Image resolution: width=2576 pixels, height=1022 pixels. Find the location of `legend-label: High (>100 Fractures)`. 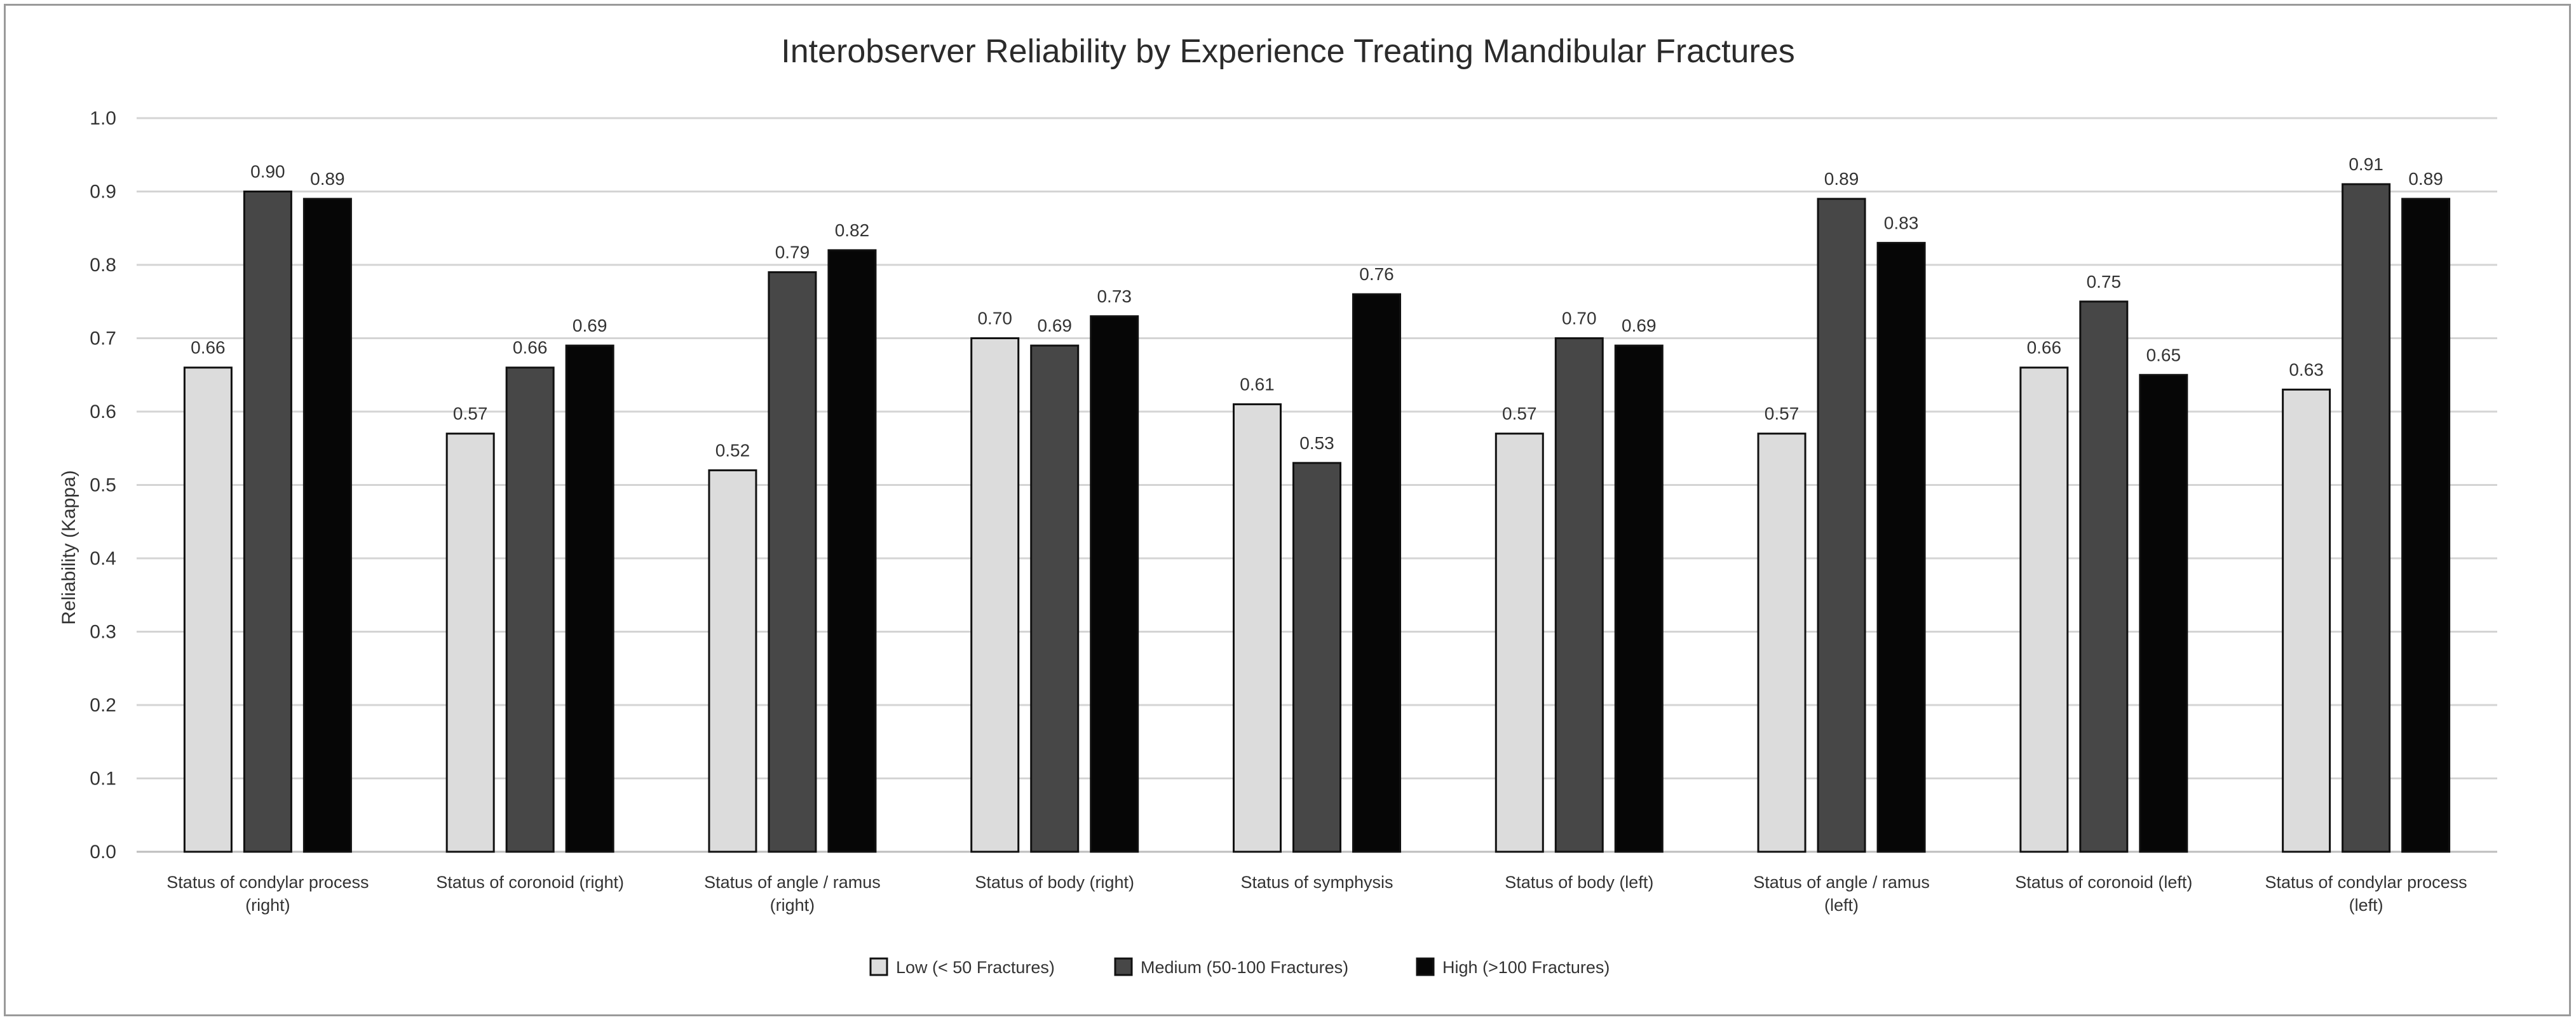

legend-label: High (>100 Fractures) is located at coordinates (1526, 968).